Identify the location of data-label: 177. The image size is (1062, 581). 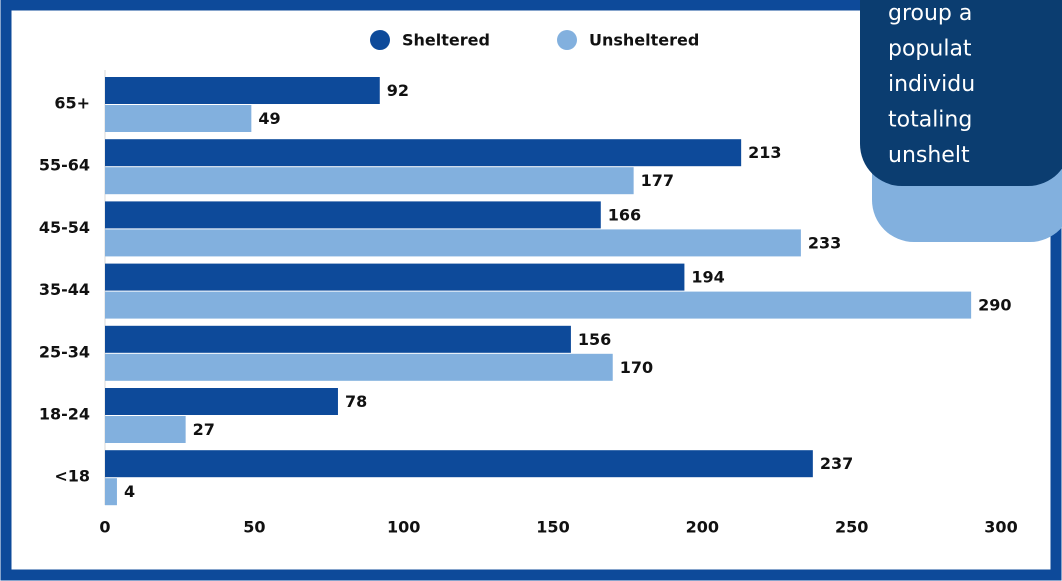
(657, 180).